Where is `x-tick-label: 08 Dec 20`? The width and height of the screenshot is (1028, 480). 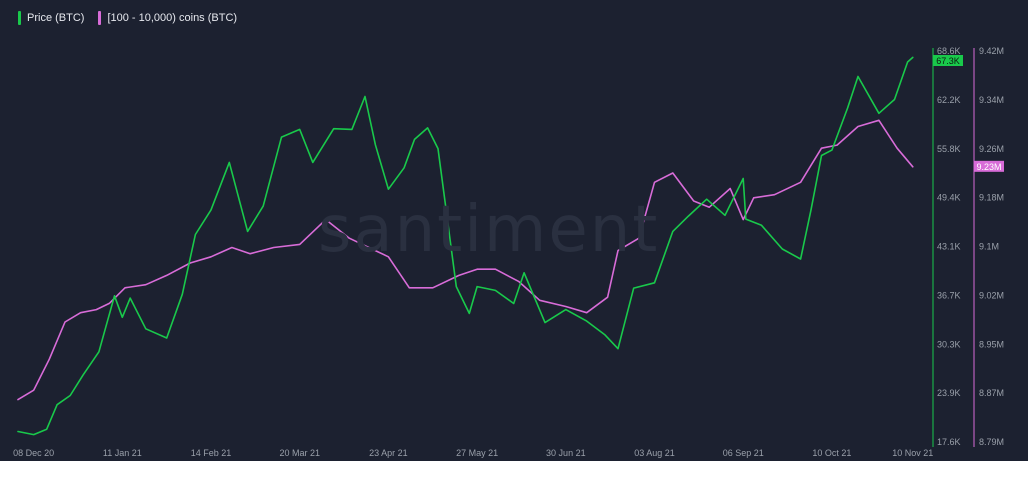 x-tick-label: 08 Dec 20 is located at coordinates (33, 453).